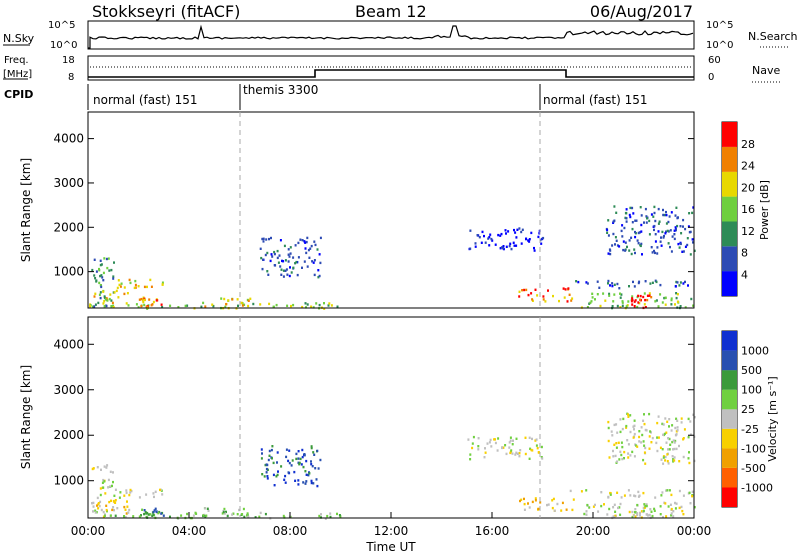 This screenshot has width=800, height=554. Describe the element at coordinates (68, 60) in the screenshot. I see `freq-tick-top: 18` at that location.